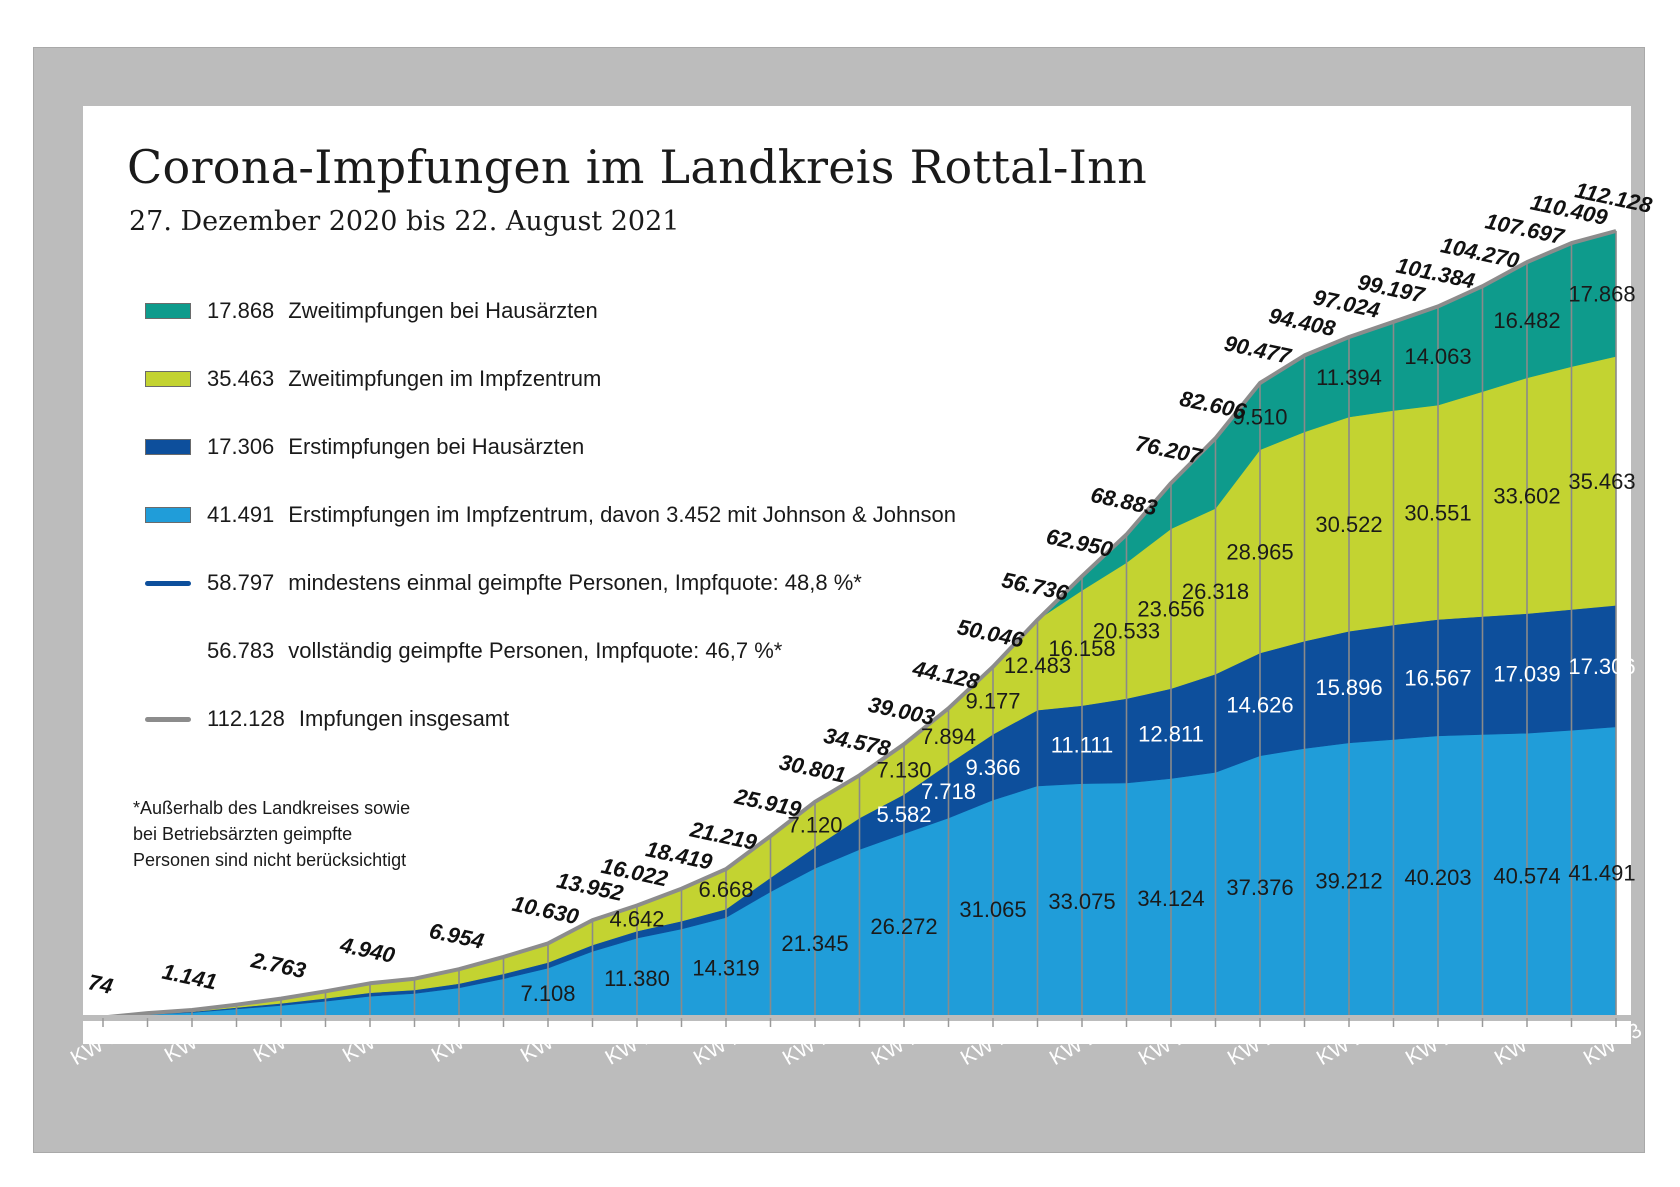 The height and width of the screenshot is (1187, 1680). What do you see at coordinates (1170, 609) in the screenshot?
I see `series-value-label: 23.656` at bounding box center [1170, 609].